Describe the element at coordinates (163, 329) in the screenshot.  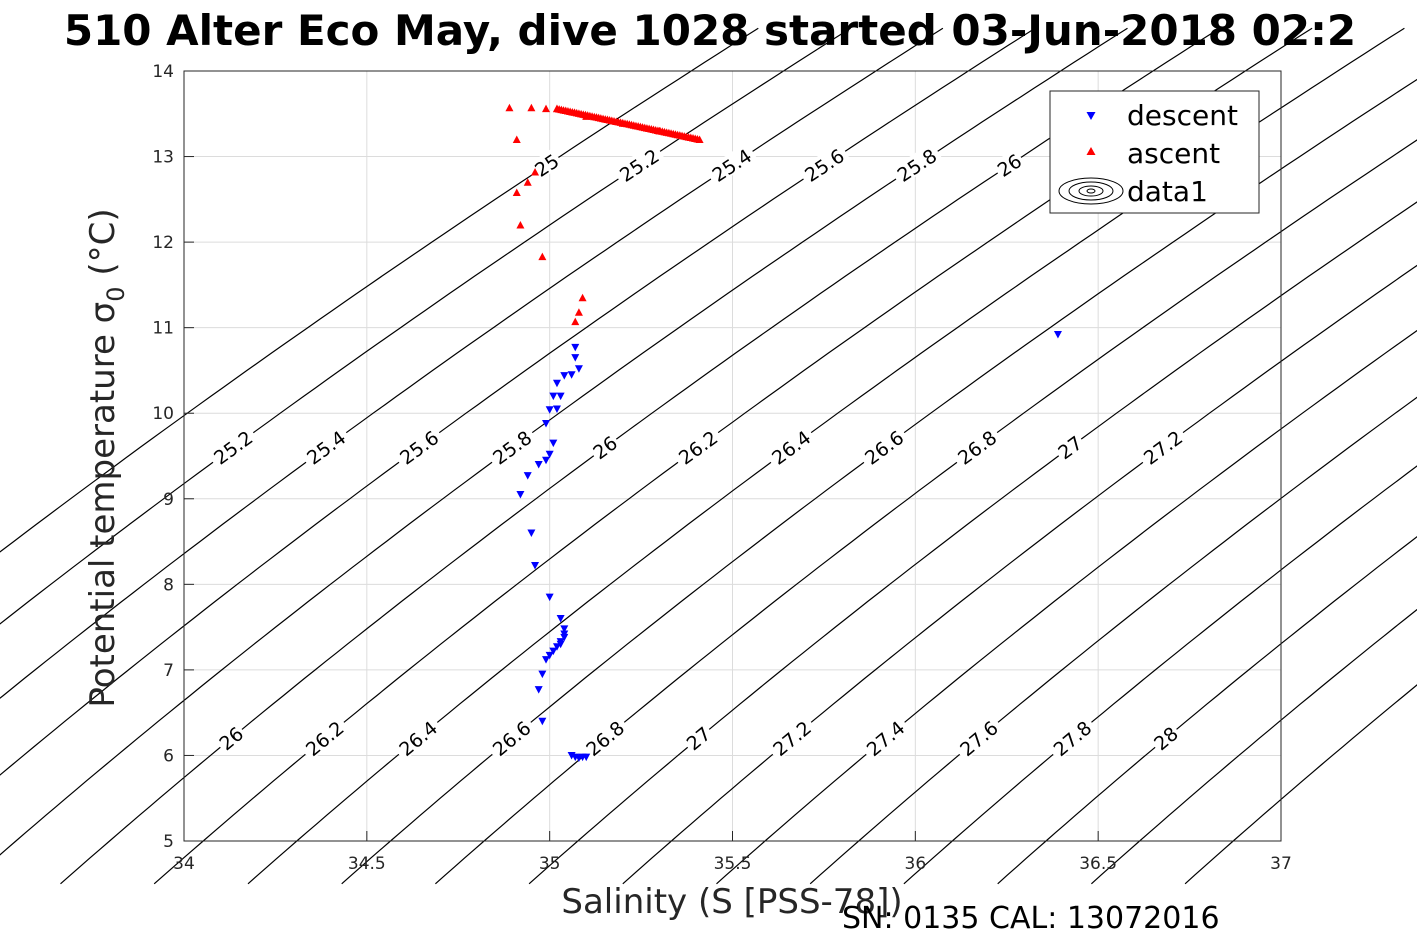
I see `y-tick-label: 11` at that location.